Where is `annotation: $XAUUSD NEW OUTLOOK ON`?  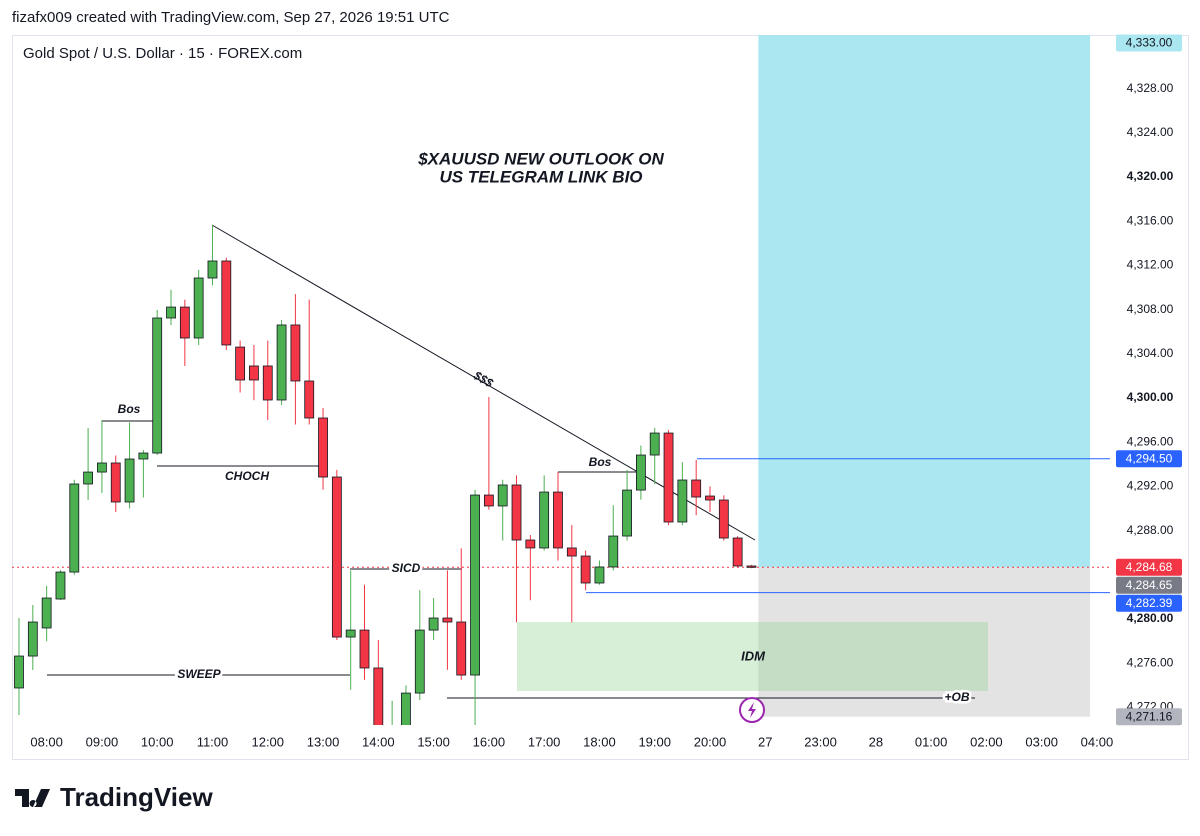
annotation: $XAUUSD NEW OUTLOOK ON is located at coordinates (540, 158).